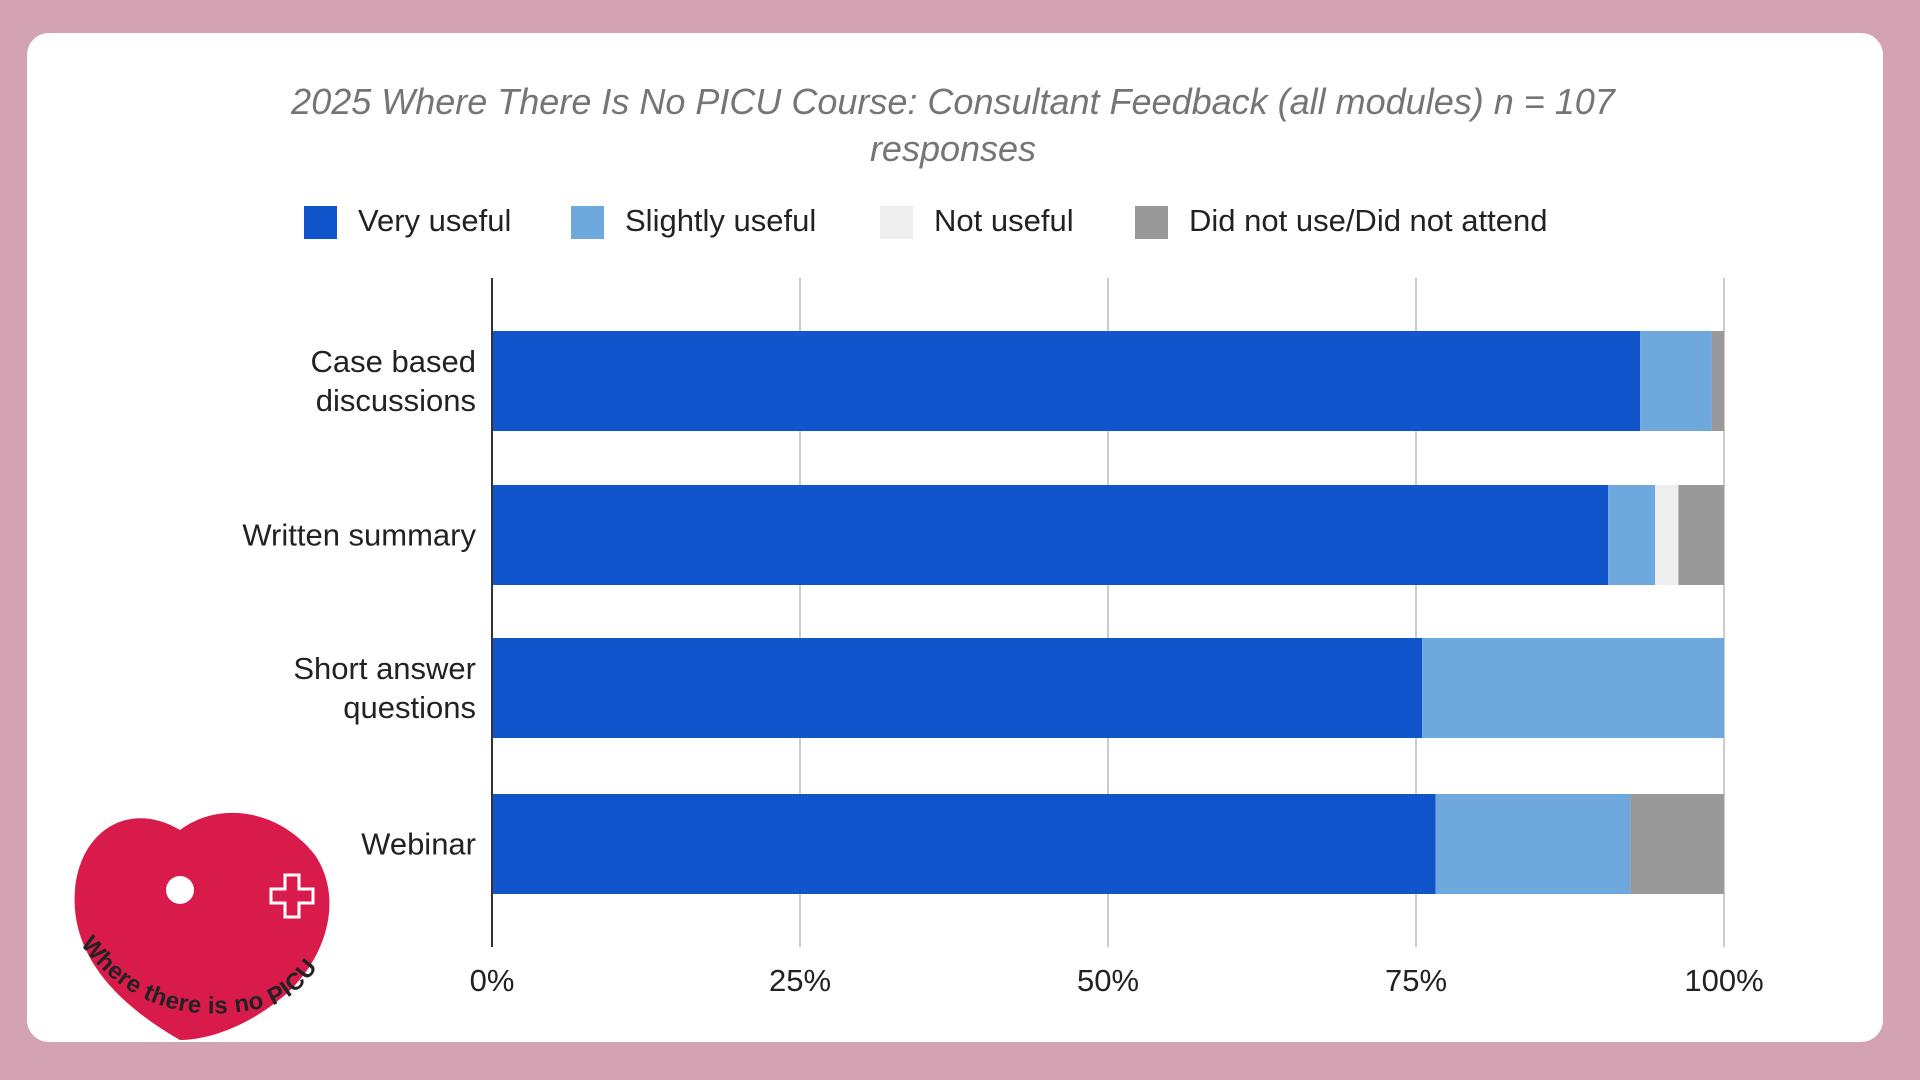 The height and width of the screenshot is (1080, 1920). I want to click on x-tick-label: 50%, so click(1108, 980).